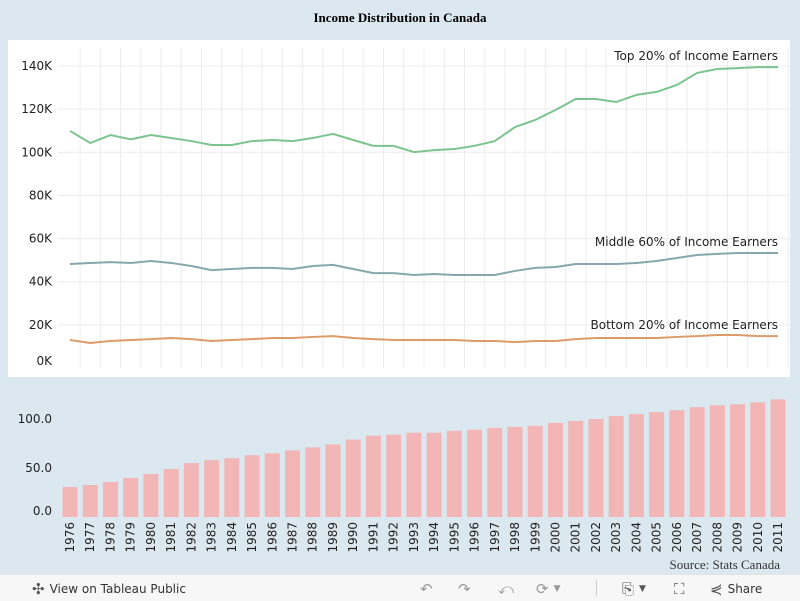 Image resolution: width=800 pixels, height=601 pixels. What do you see at coordinates (628, 589) in the screenshot?
I see `download-icon: ⎘` at bounding box center [628, 589].